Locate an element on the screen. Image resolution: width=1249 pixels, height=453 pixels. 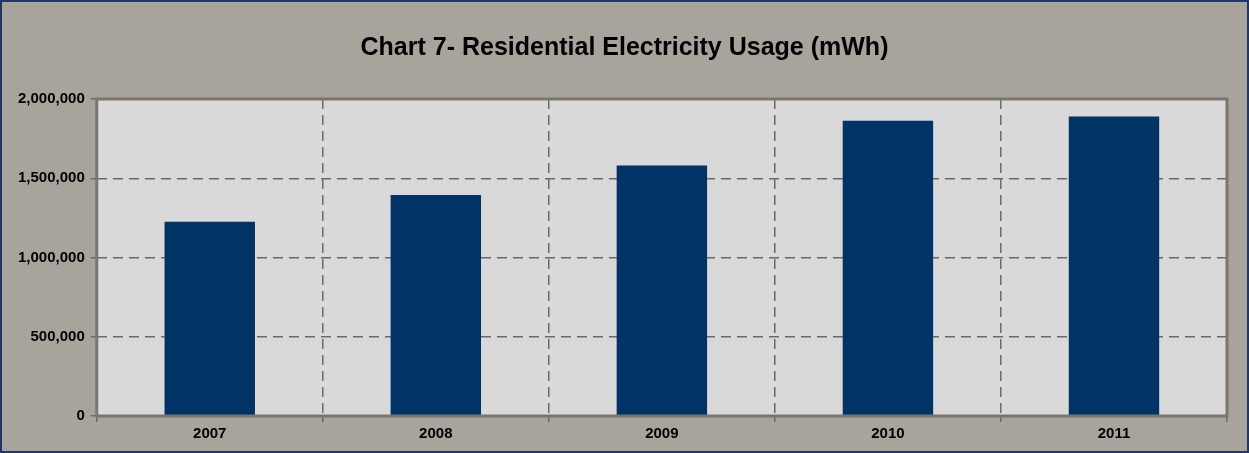
y-tick-label: 2,000,000 is located at coordinates (51, 98).